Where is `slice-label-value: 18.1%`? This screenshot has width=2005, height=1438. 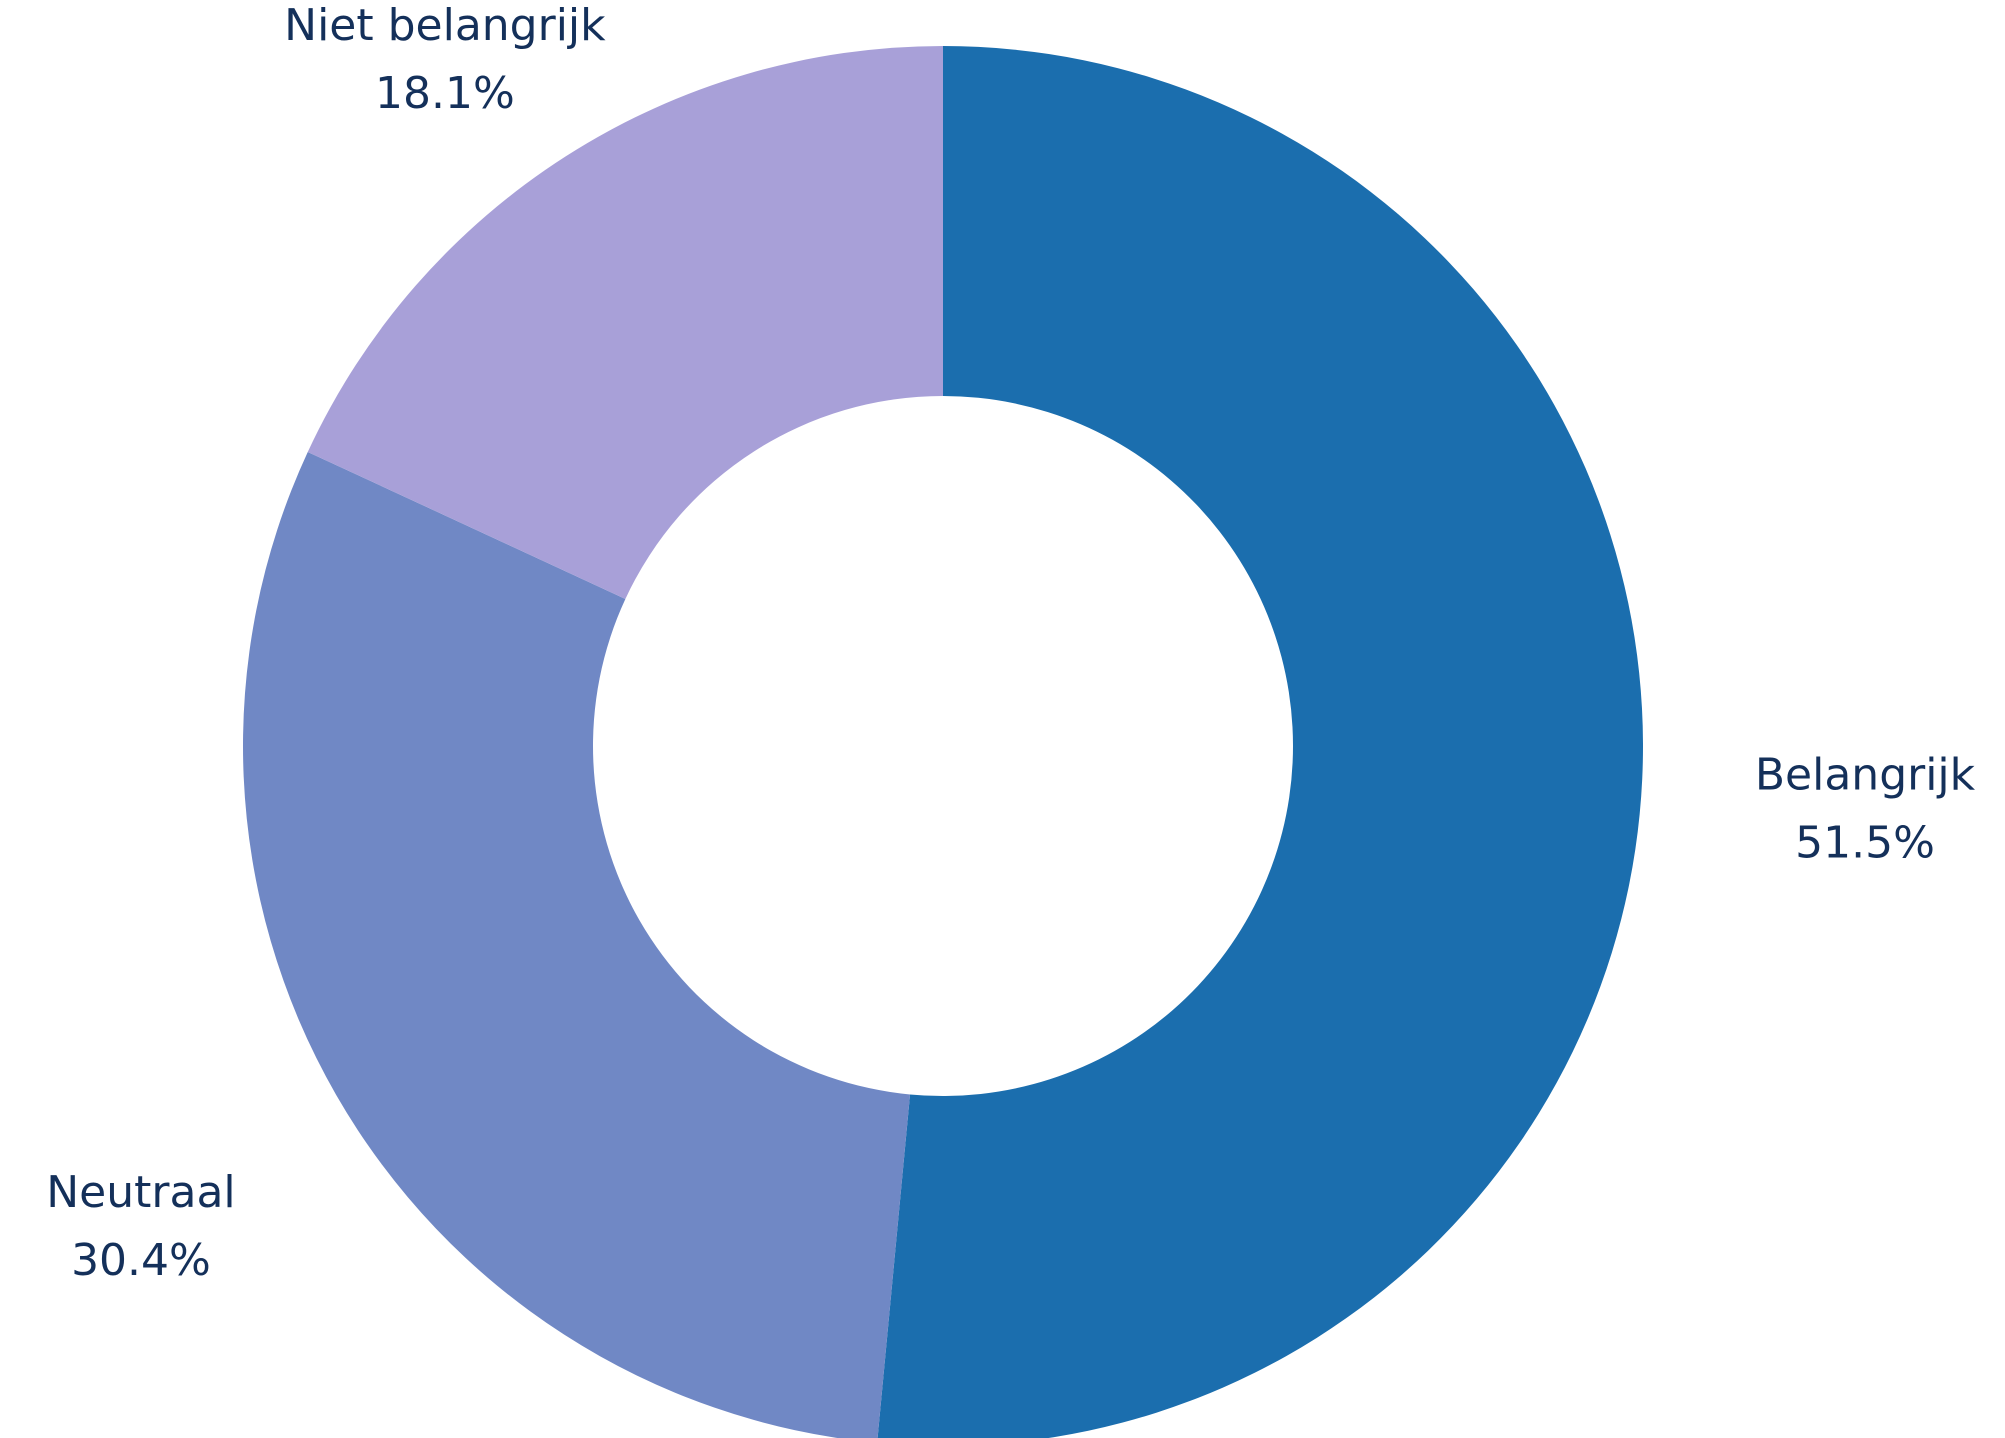
slice-label-value: 18.1% is located at coordinates (445, 93).